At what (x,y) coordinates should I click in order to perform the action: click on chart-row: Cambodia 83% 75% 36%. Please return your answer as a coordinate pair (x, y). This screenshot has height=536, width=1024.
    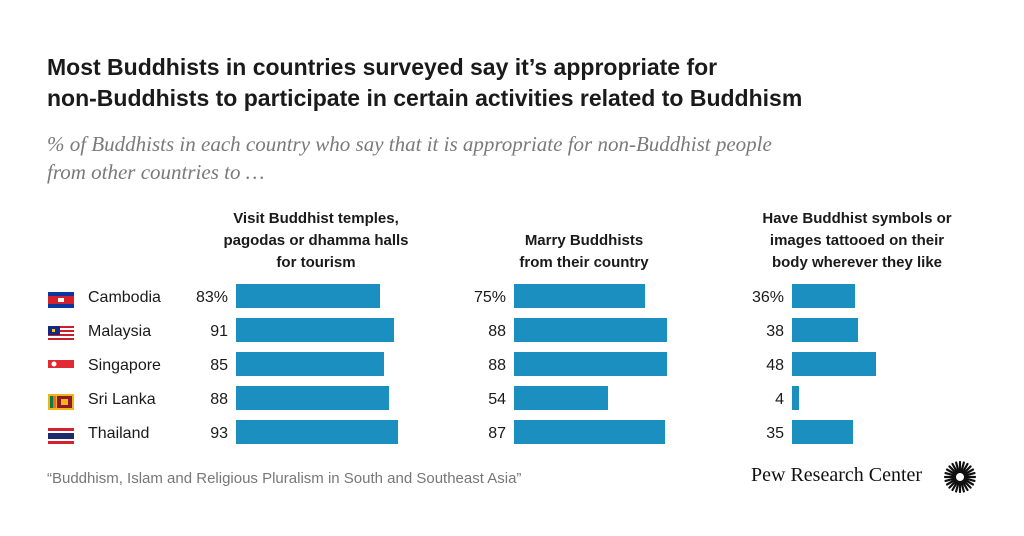
    Looking at the image, I should click on (512, 298).